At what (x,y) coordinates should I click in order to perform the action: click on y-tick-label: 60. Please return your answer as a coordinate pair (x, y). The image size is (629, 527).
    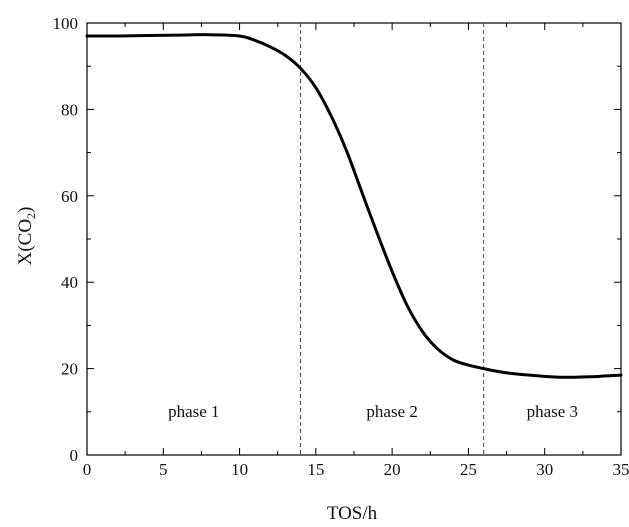
    Looking at the image, I should click on (69, 196).